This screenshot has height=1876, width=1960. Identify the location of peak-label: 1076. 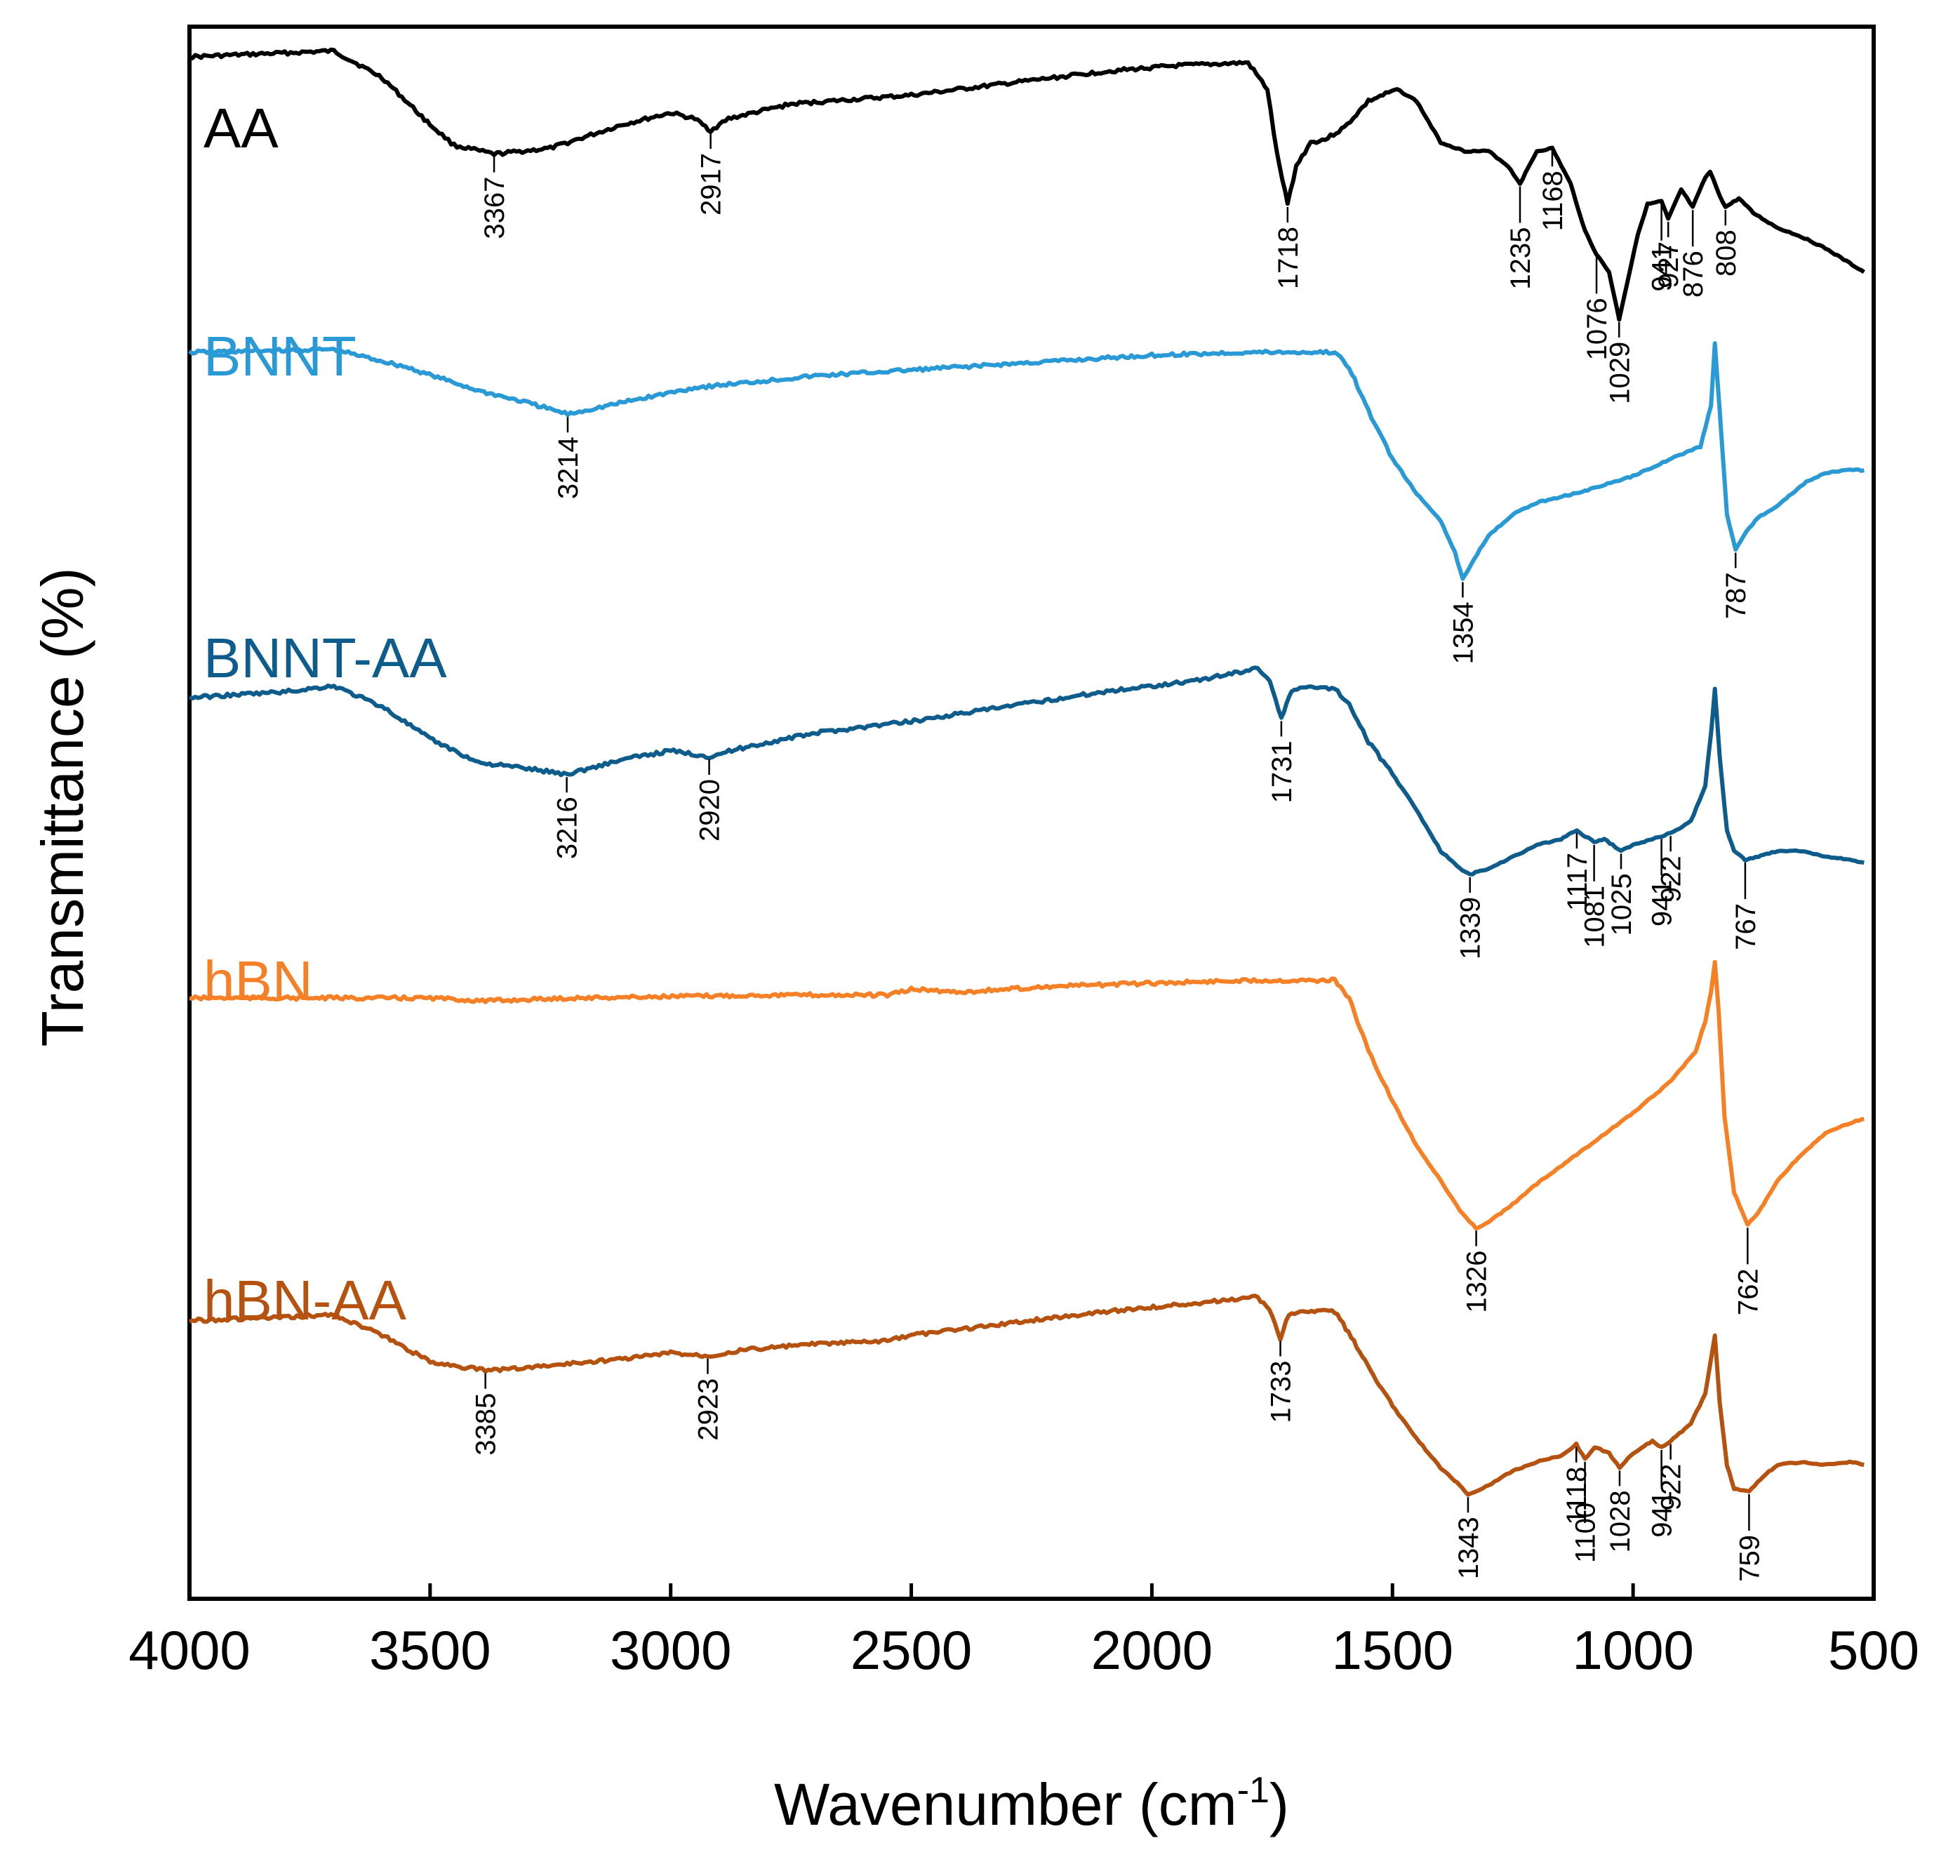
(1597, 329).